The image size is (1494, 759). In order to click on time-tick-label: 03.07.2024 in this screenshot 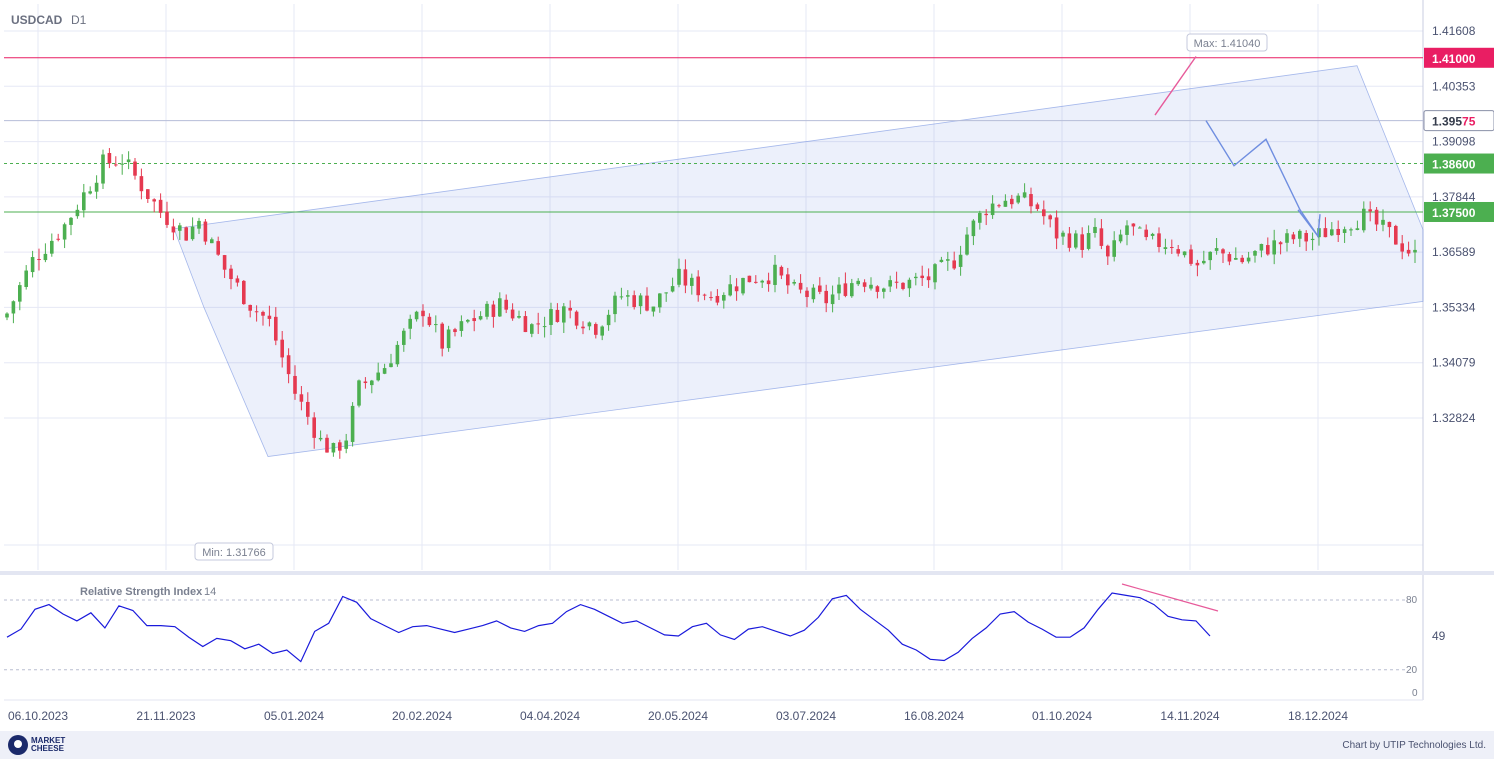, I will do `click(806, 716)`.